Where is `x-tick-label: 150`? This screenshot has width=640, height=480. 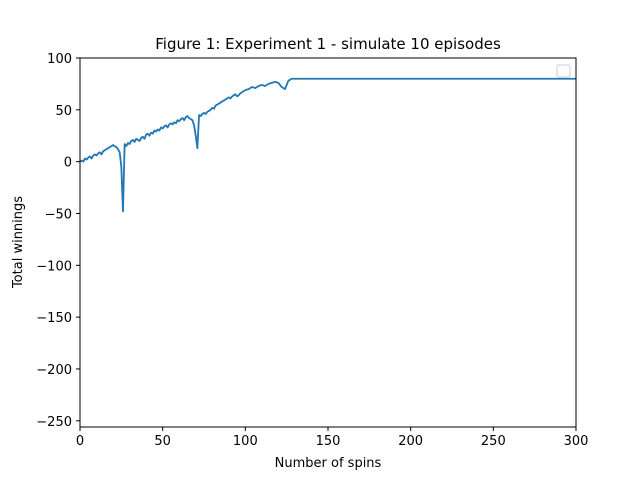 x-tick-label: 150 is located at coordinates (328, 441).